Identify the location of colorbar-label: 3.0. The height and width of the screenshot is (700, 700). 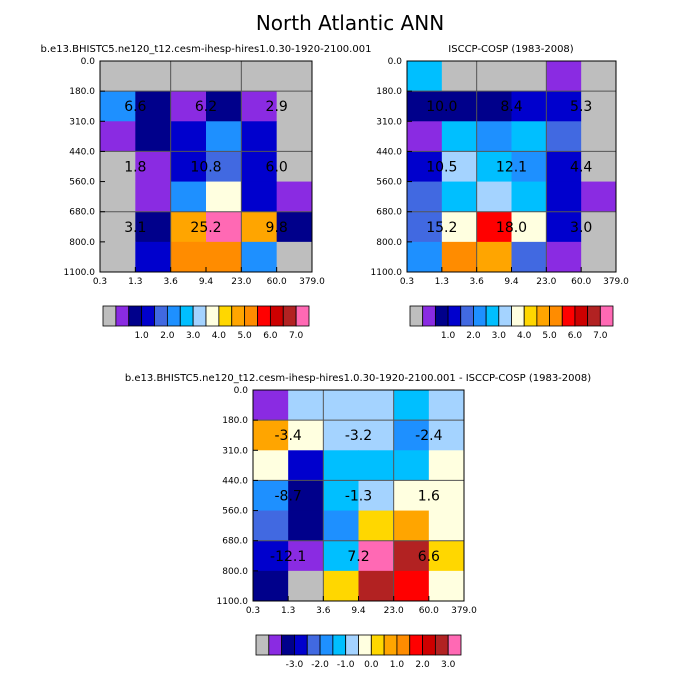
(448, 665).